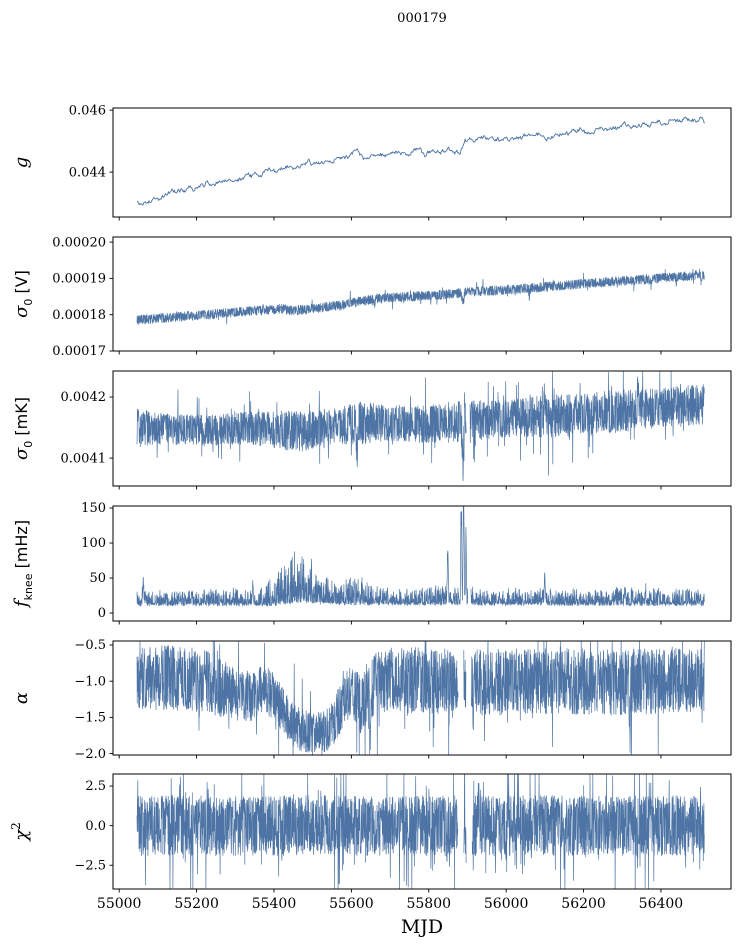 Image resolution: width=741 pixels, height=944 pixels. I want to click on y-tick-label: 100, so click(93, 543).